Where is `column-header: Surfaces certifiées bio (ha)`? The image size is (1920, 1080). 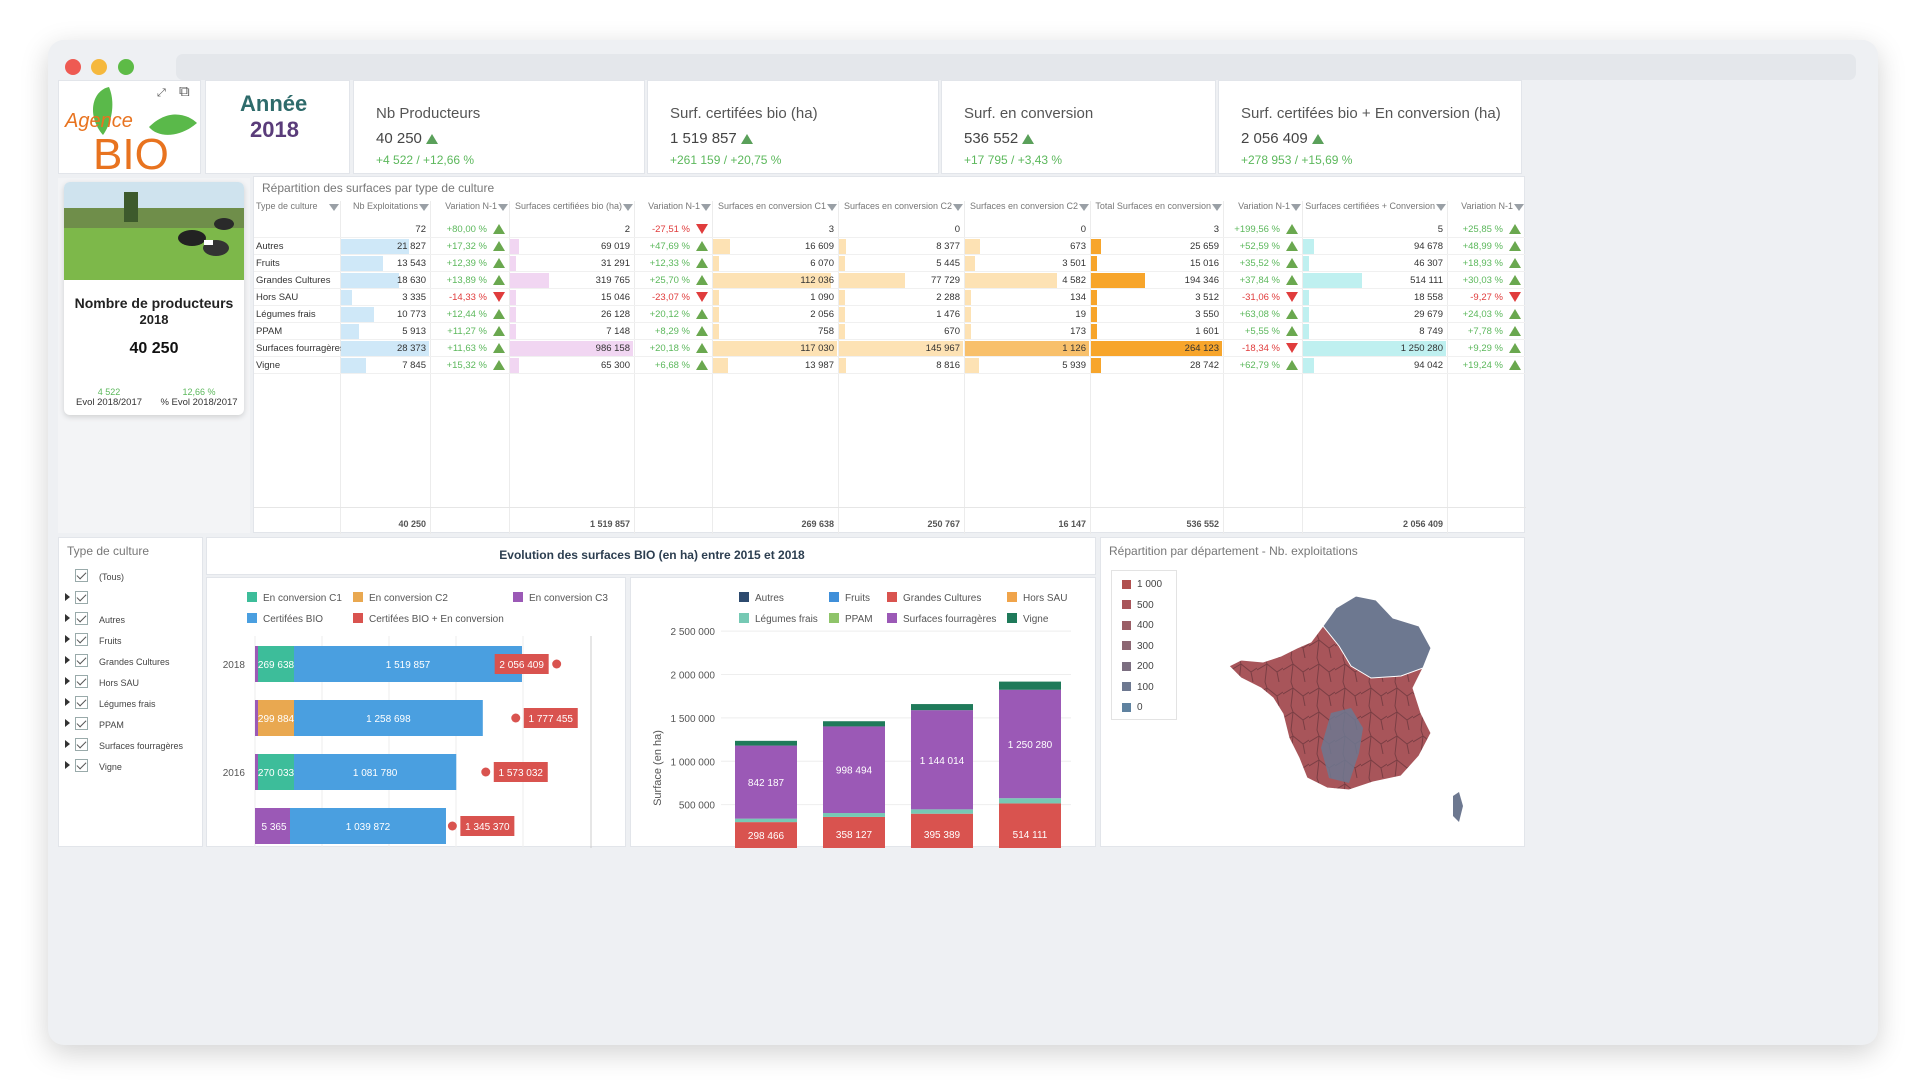
column-header: Surfaces certifiées bio (ha) is located at coordinates (568, 206).